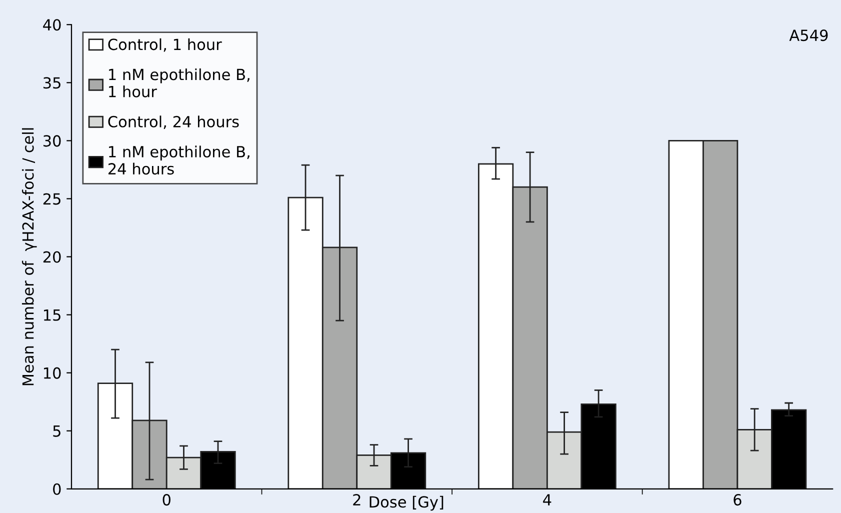  Describe the element at coordinates (173, 122) in the screenshot. I see `legend-label: Control, 24 hours` at that location.